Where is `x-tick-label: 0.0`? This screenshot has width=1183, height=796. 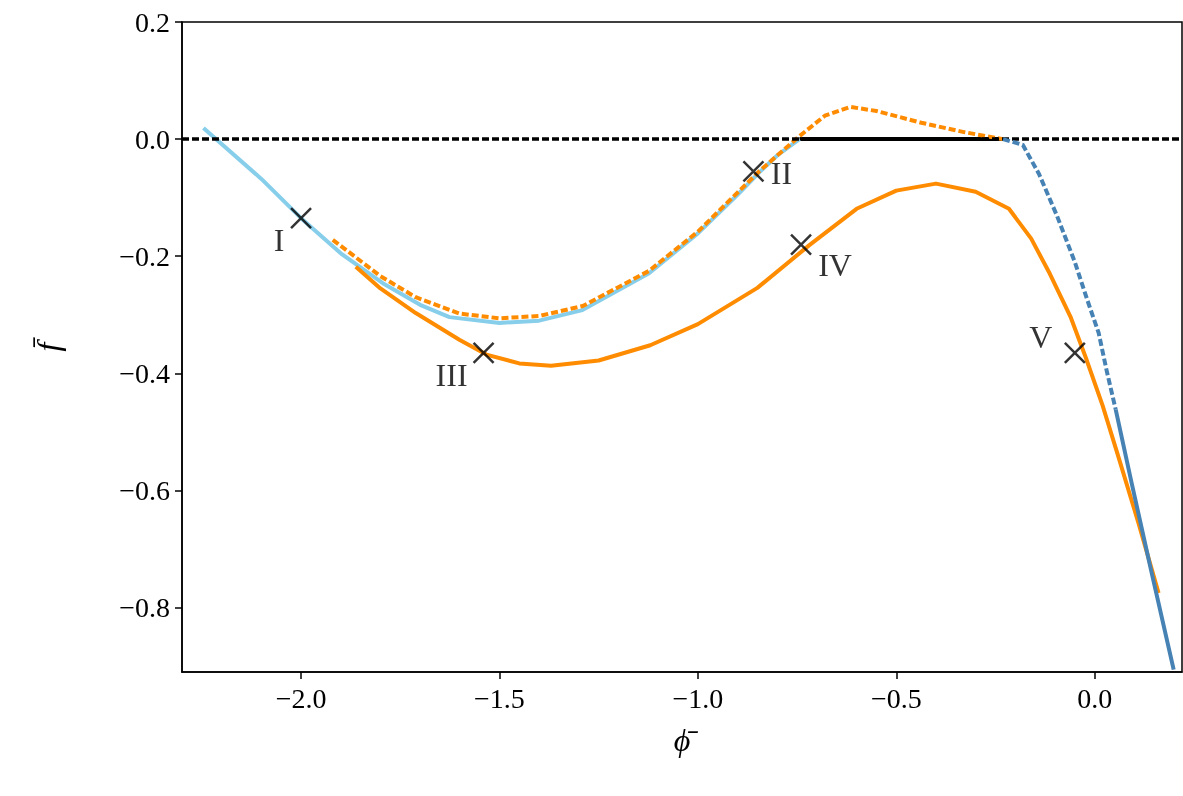 x-tick-label: 0.0 is located at coordinates (1095, 698).